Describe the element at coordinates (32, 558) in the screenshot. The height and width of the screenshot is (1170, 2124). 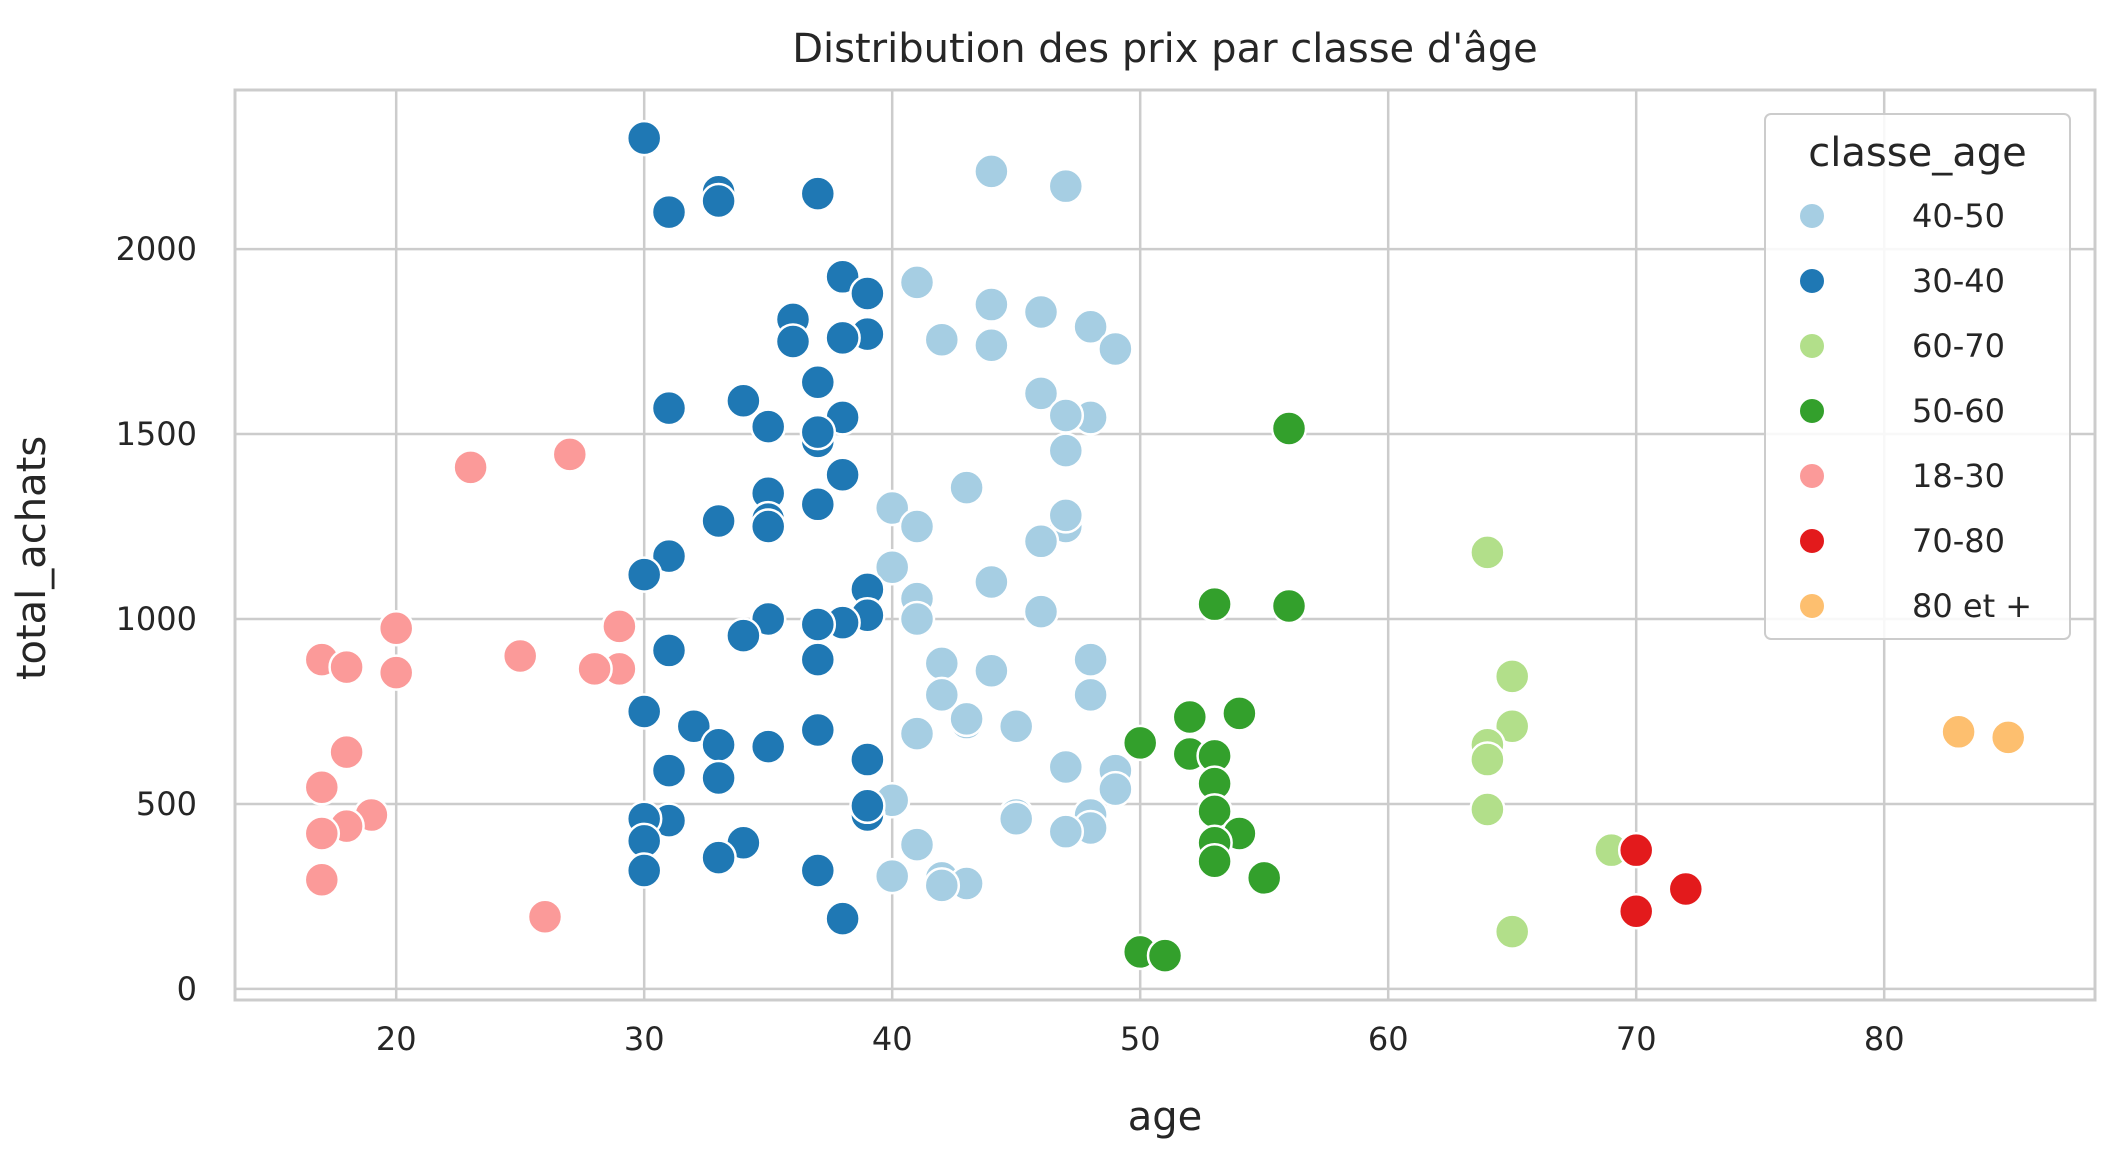
I see `y-axis-label: total_achats` at that location.